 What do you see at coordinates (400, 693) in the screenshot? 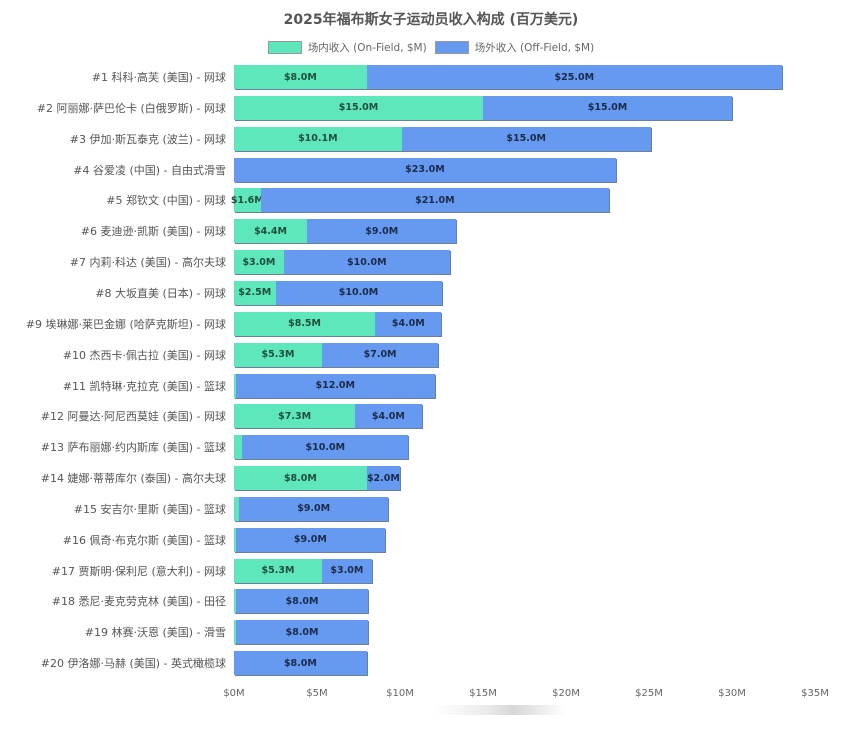
I see `x-axis-tick-label: $10M` at bounding box center [400, 693].